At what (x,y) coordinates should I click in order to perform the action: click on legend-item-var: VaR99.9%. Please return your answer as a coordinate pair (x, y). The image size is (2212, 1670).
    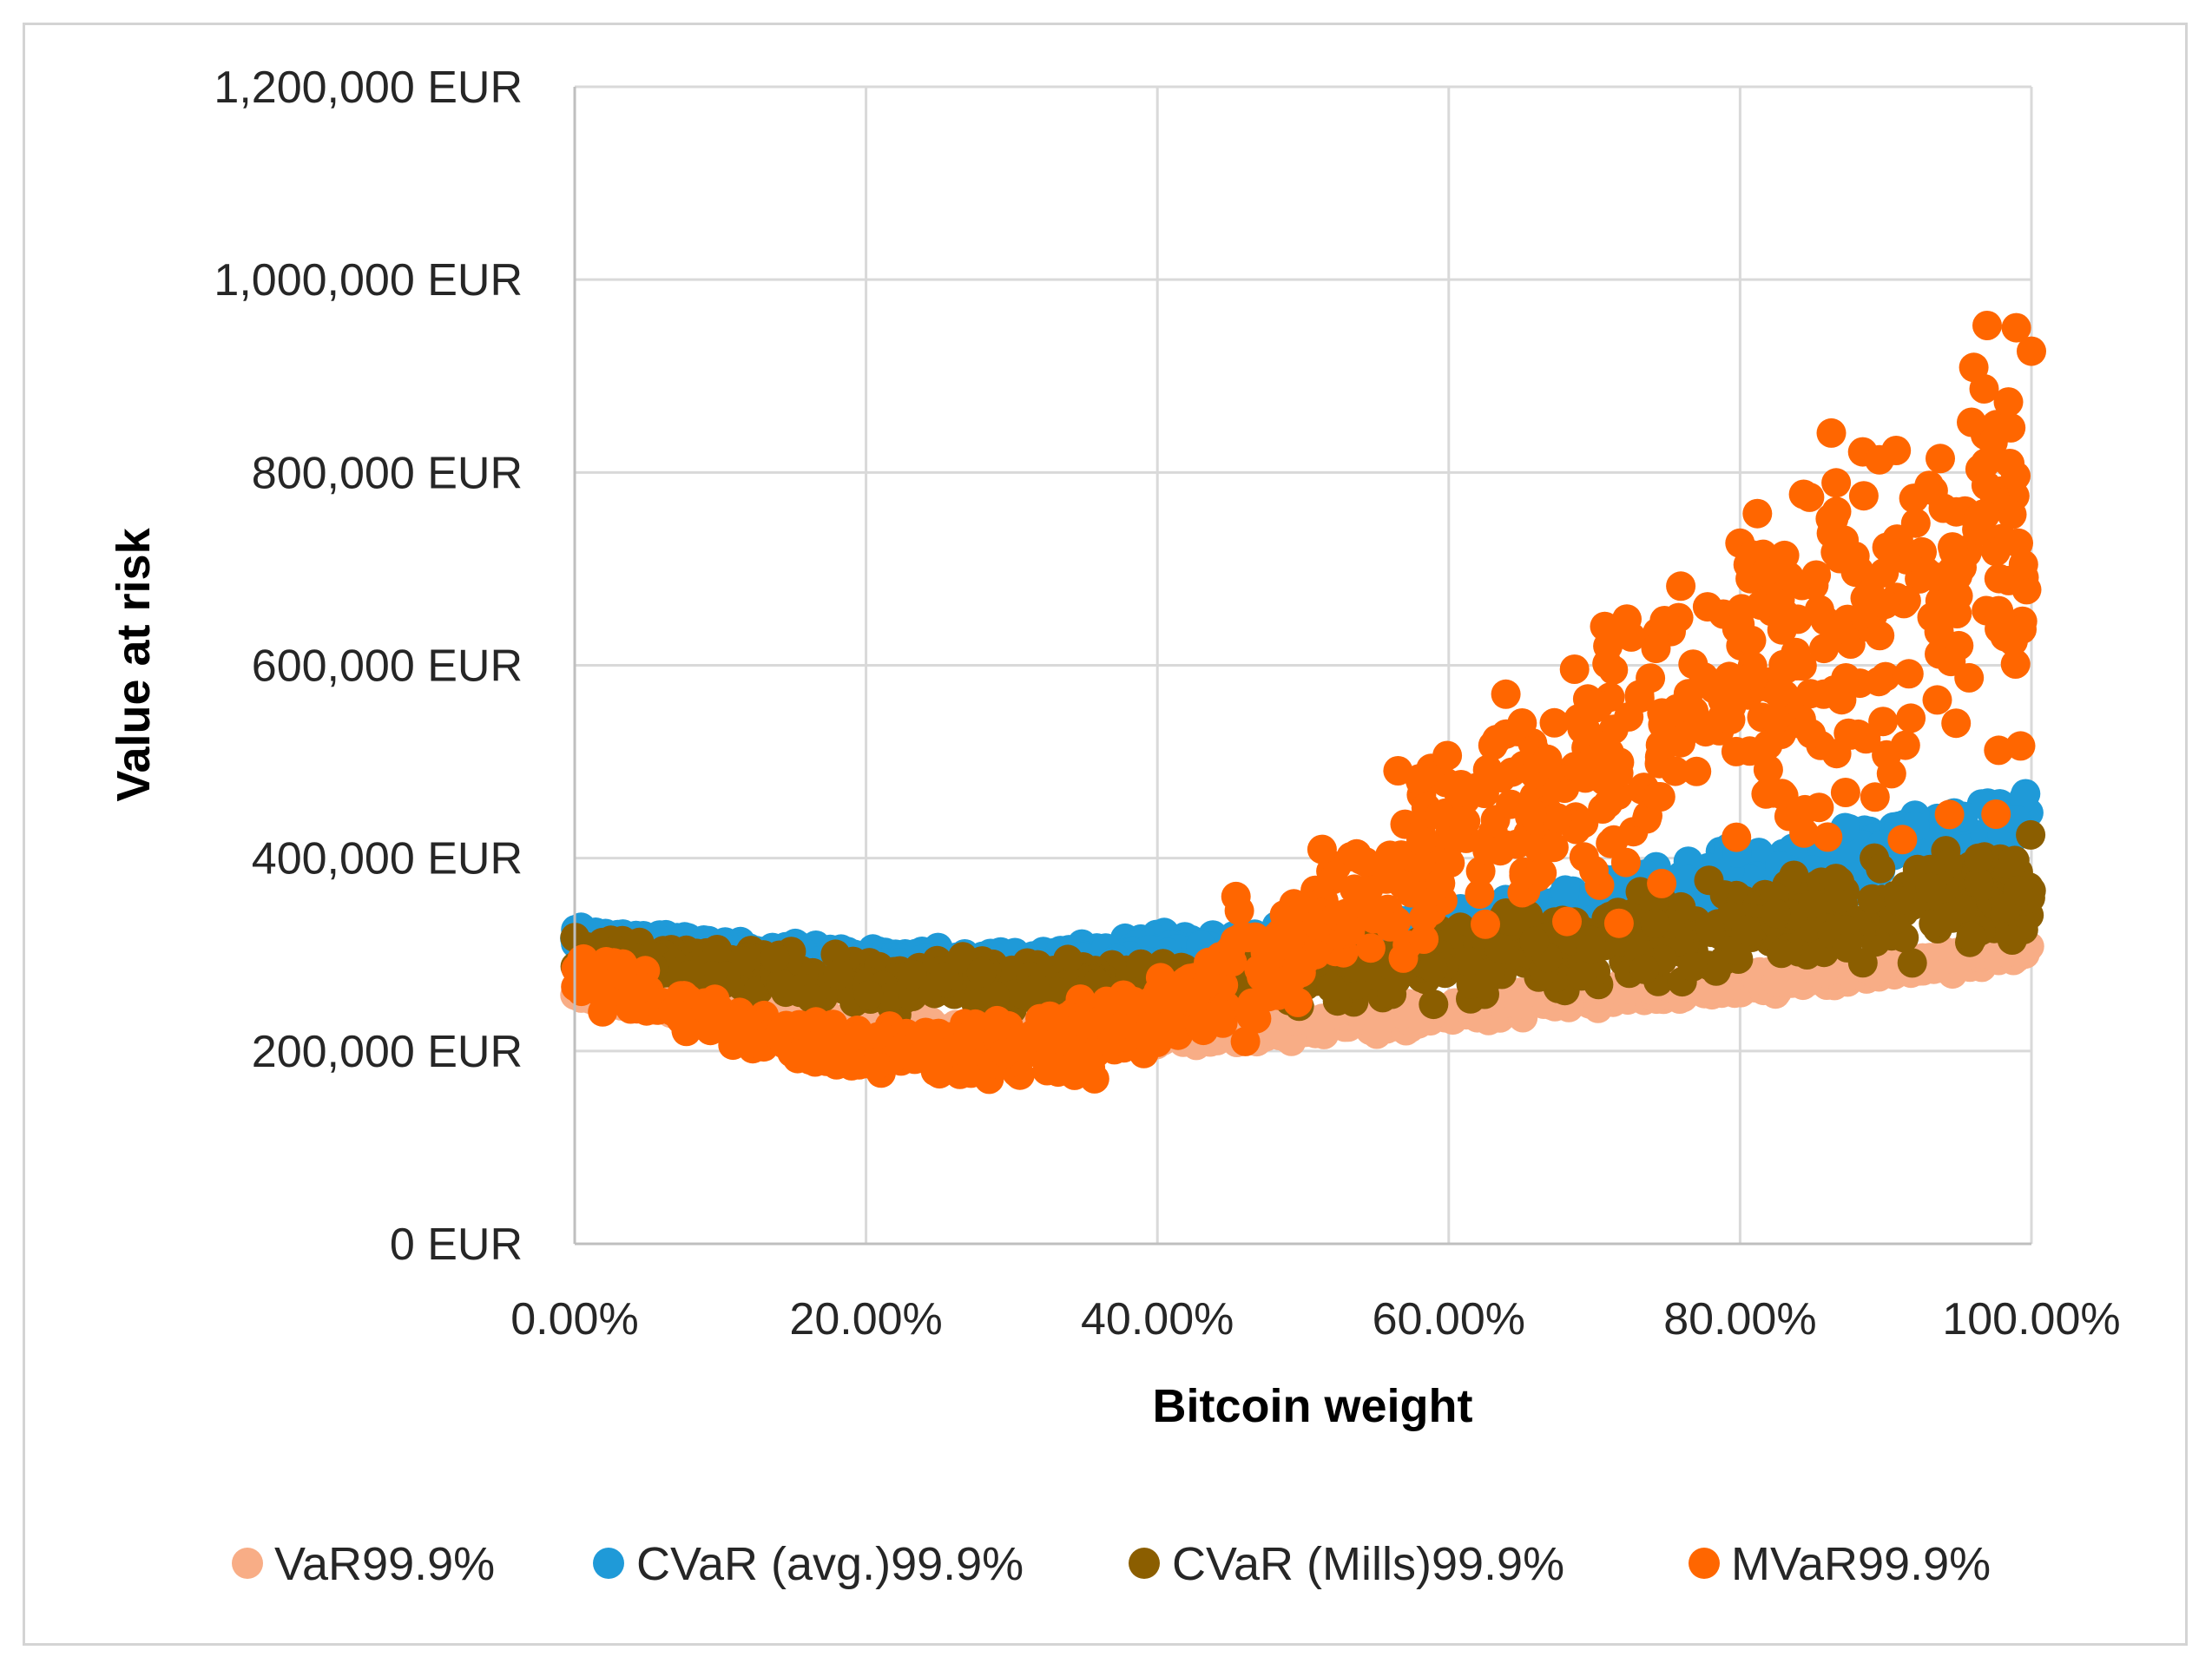
    Looking at the image, I should click on (363, 1564).